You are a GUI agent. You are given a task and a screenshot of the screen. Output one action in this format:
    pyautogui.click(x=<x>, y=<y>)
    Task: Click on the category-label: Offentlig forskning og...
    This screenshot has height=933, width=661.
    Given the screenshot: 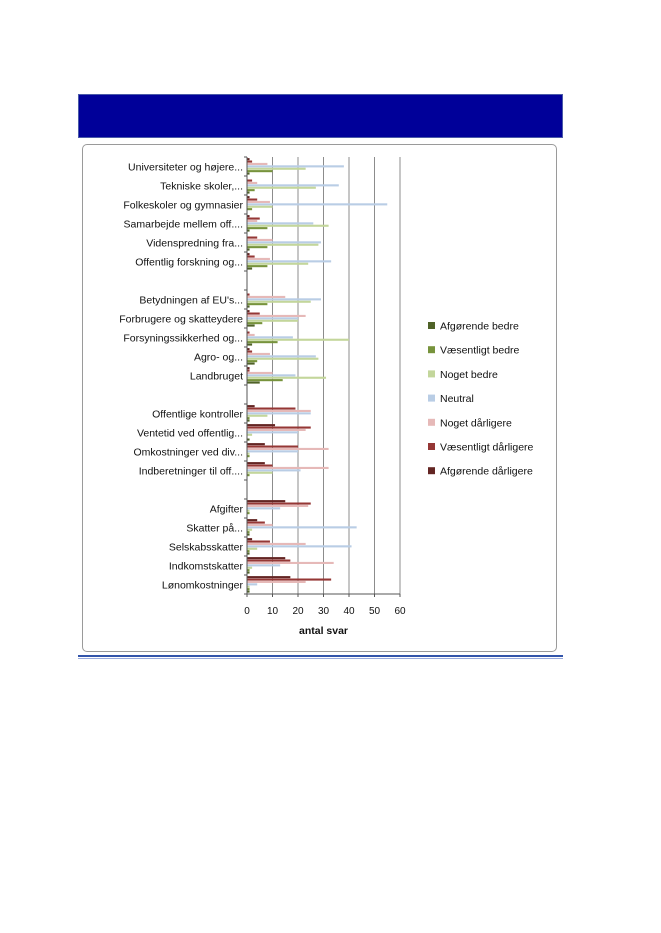 What is the action you would take?
    pyautogui.click(x=189, y=263)
    